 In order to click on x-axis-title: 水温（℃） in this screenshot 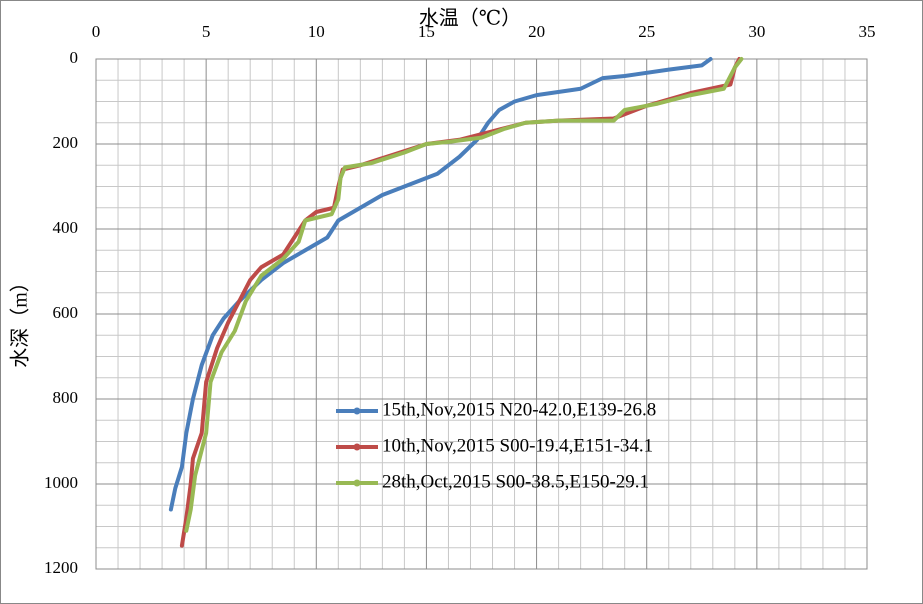, I will do `click(470, 18)`.